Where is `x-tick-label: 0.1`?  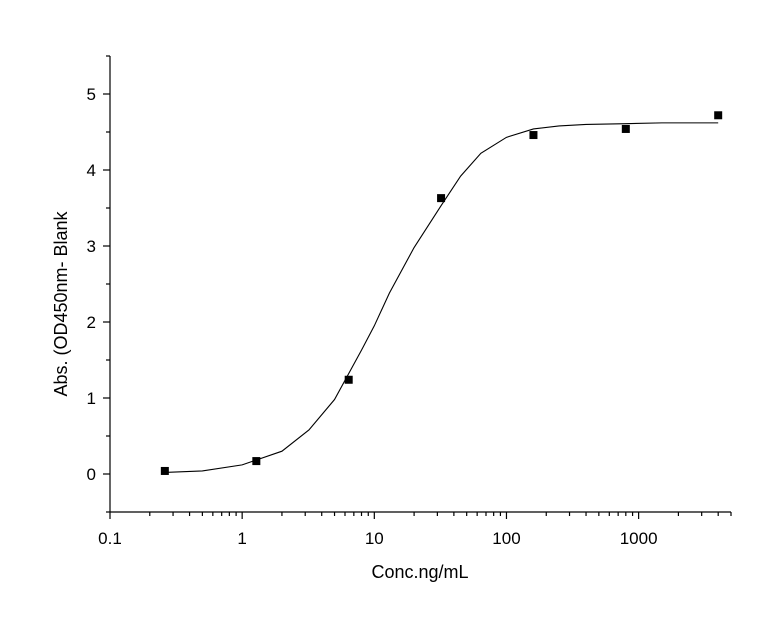 x-tick-label: 0.1 is located at coordinates (110, 538).